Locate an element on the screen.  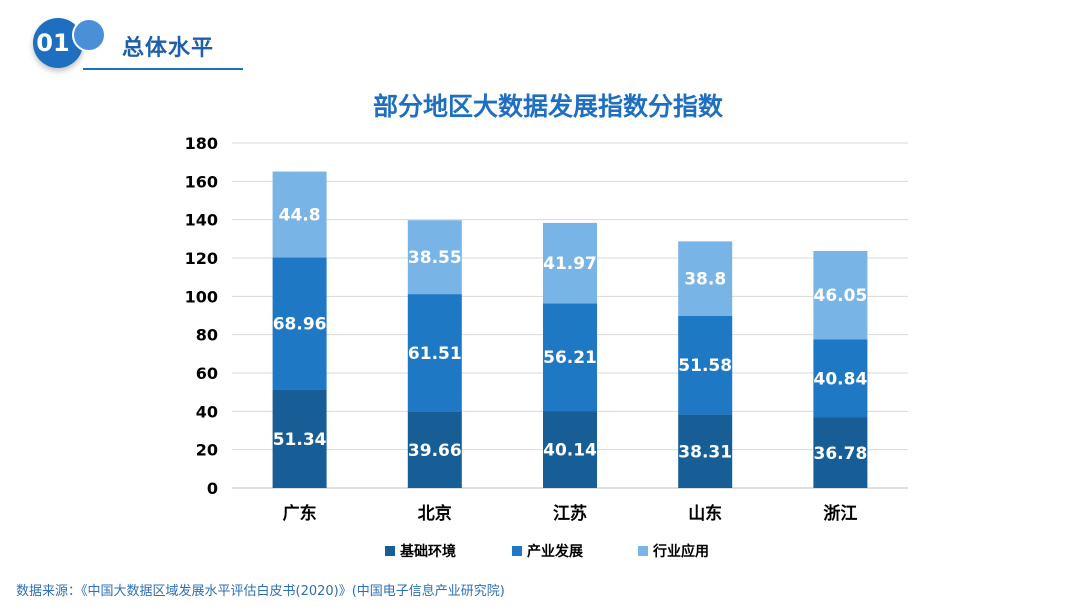
data-label: 39.66 is located at coordinates (435, 451).